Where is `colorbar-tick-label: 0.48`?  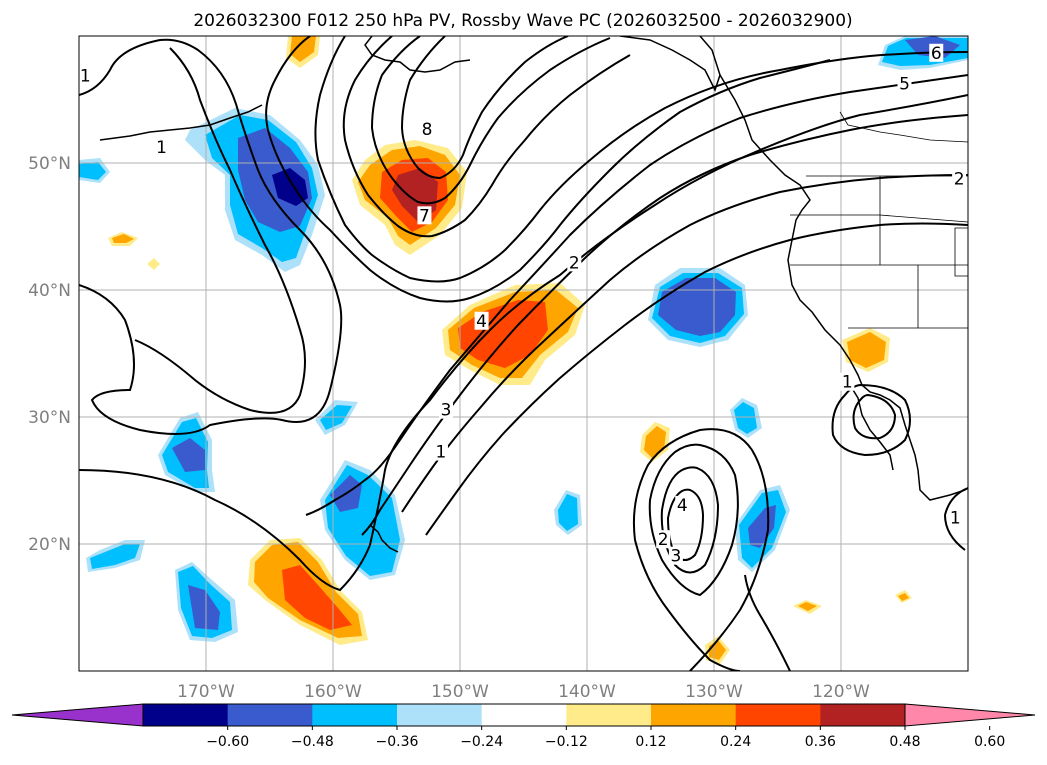
colorbar-tick-label: 0.48 is located at coordinates (904, 742).